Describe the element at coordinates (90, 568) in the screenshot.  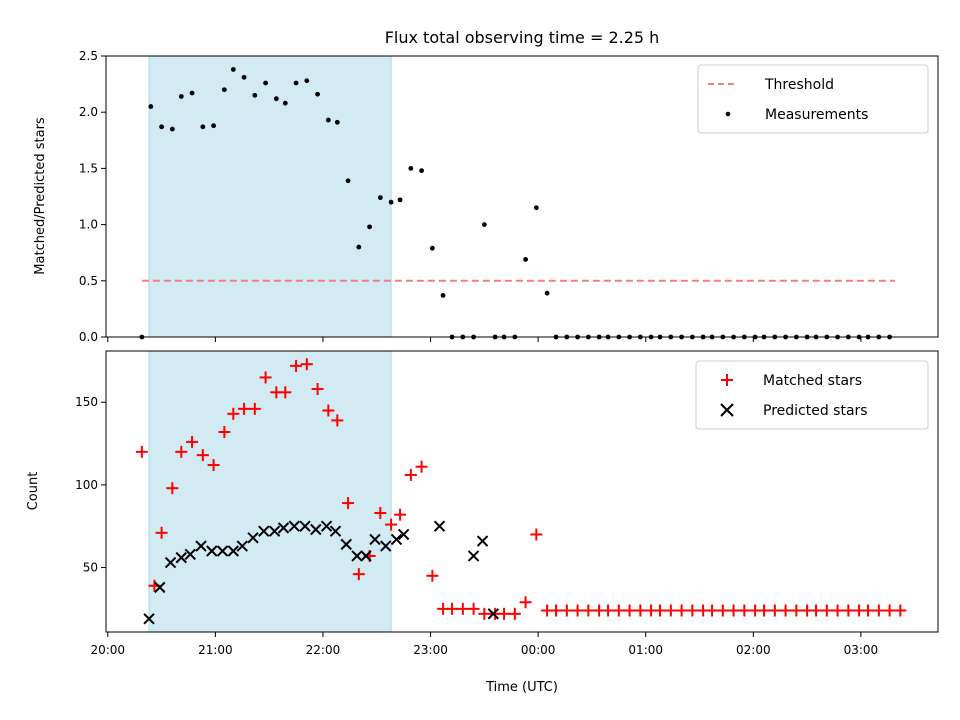
I see `y-tick-label: 50` at that location.